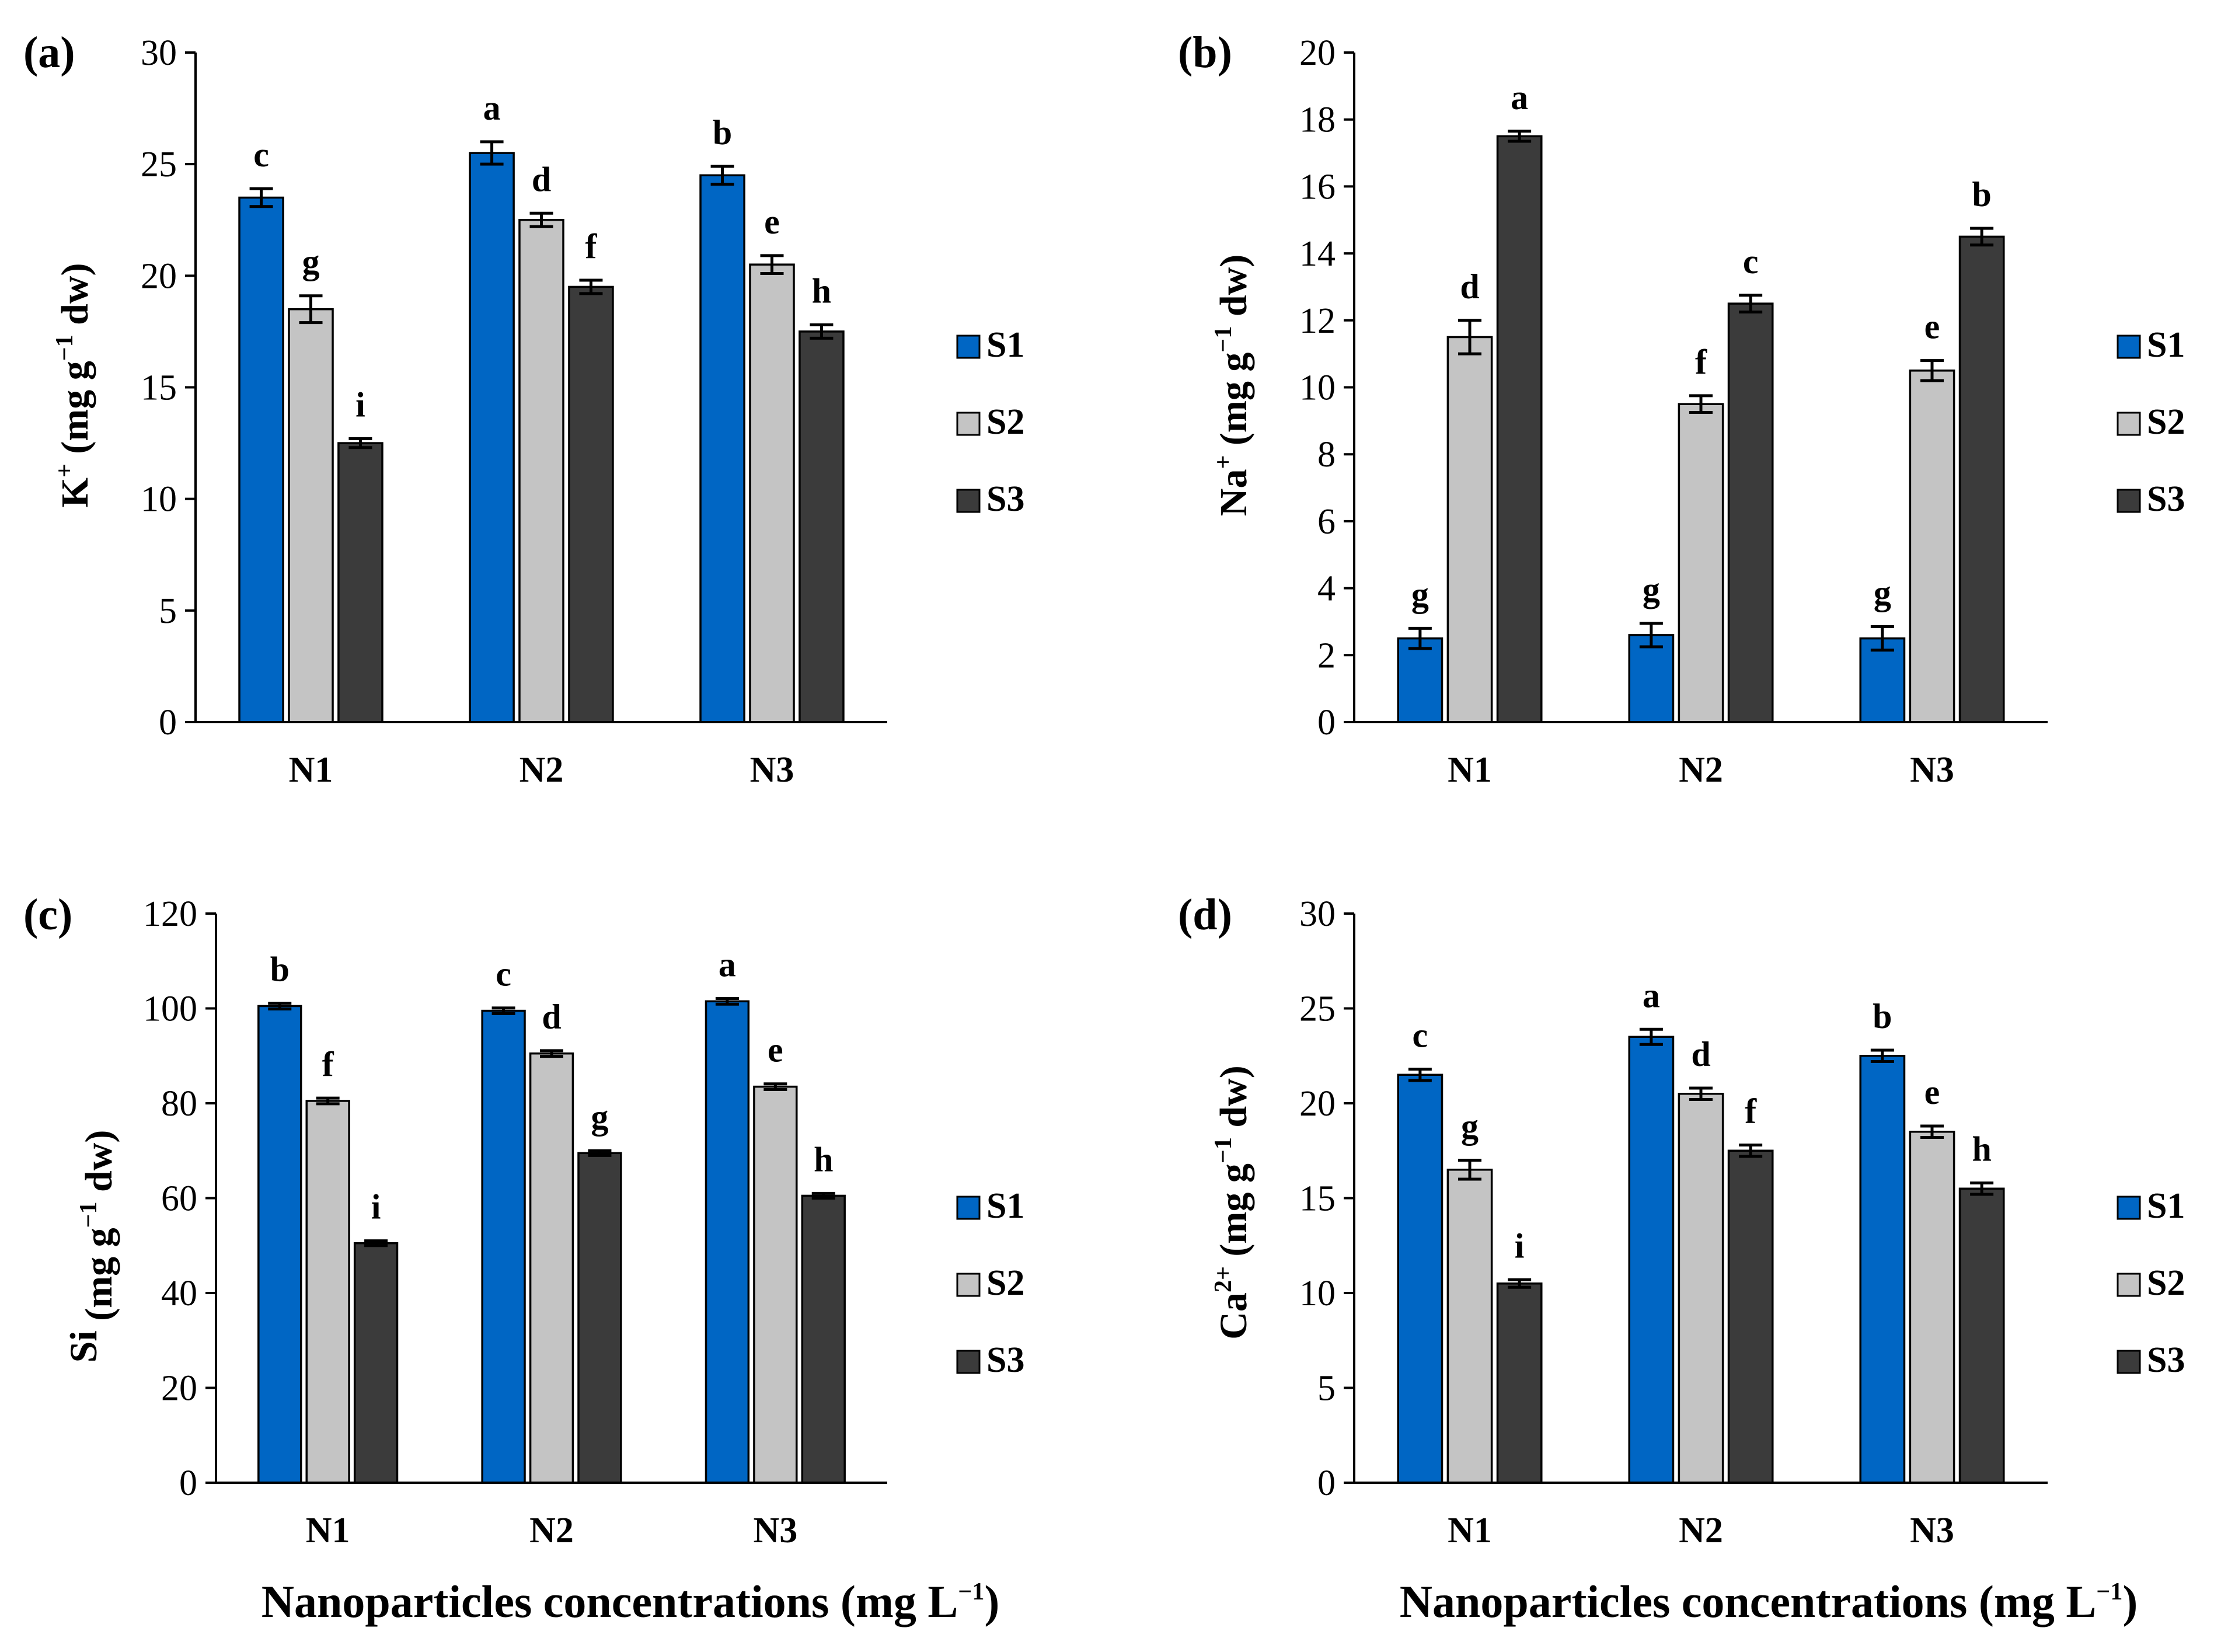  Describe the element at coordinates (1317, 120) in the screenshot. I see `y-tick-label: 18` at that location.